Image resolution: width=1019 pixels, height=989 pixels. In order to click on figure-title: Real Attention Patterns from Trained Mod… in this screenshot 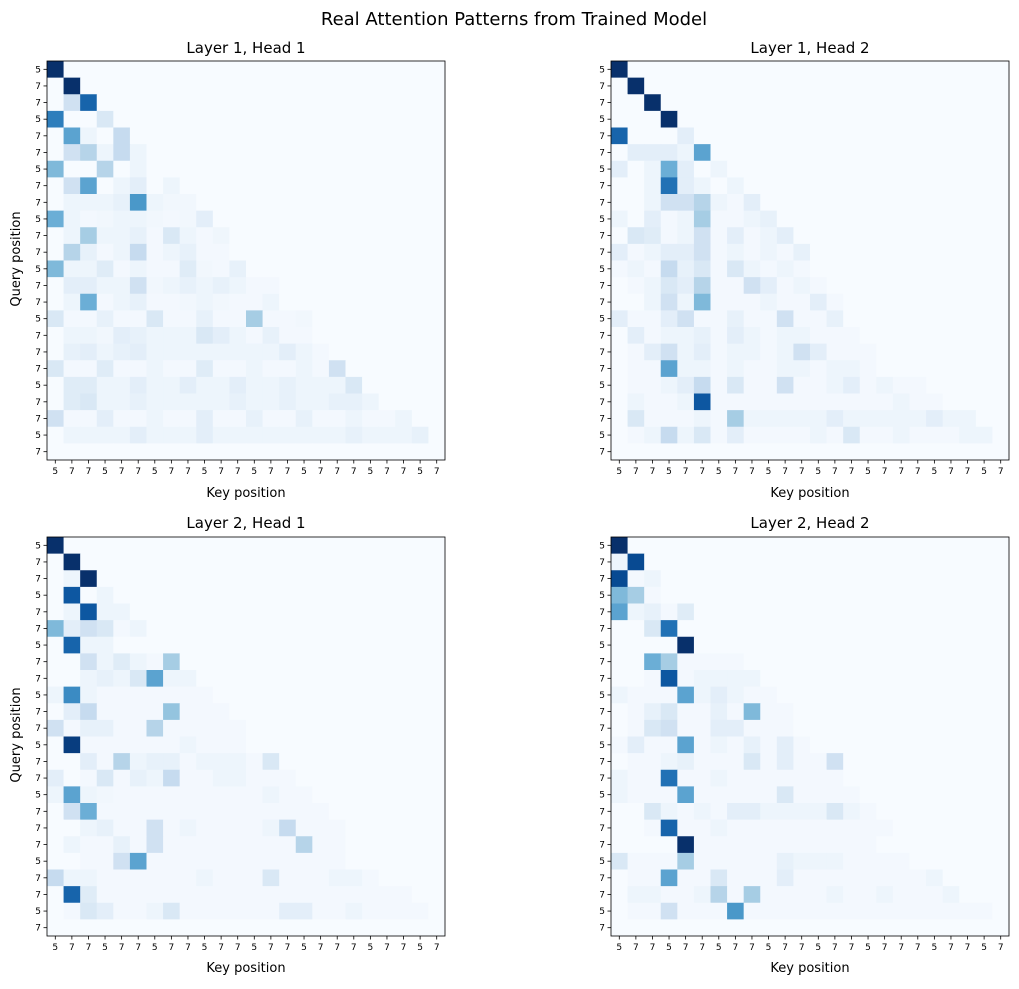, I will do `click(514, 19)`.